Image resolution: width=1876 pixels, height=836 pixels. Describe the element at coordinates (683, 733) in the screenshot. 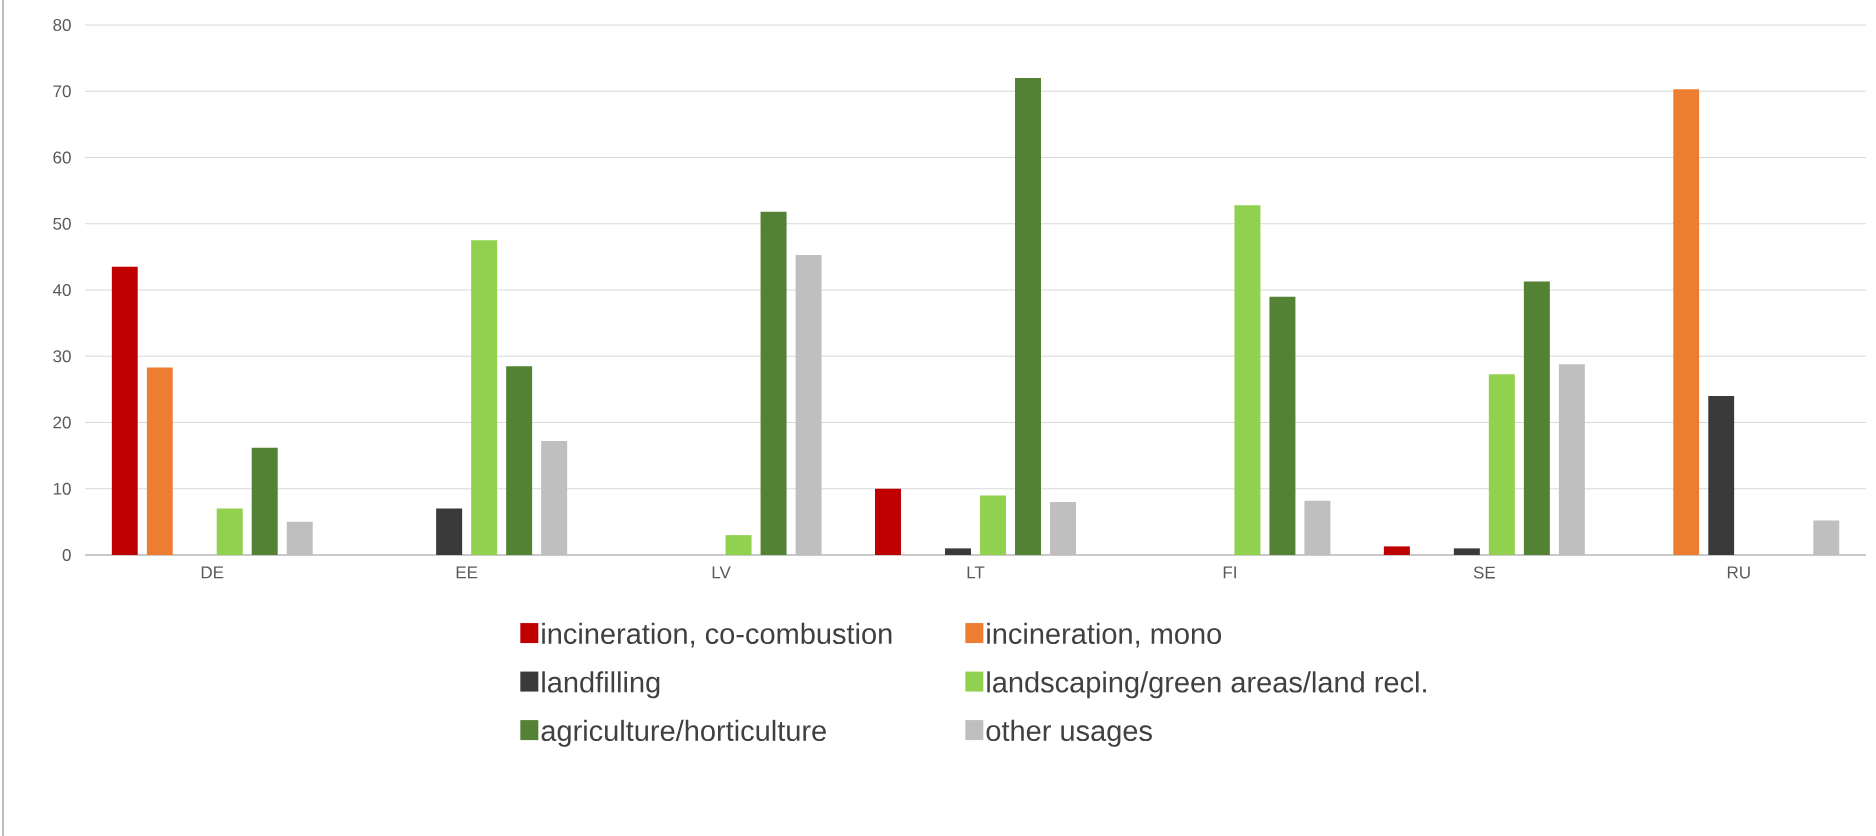

I see `legend-label: agriculture/horticulture` at that location.